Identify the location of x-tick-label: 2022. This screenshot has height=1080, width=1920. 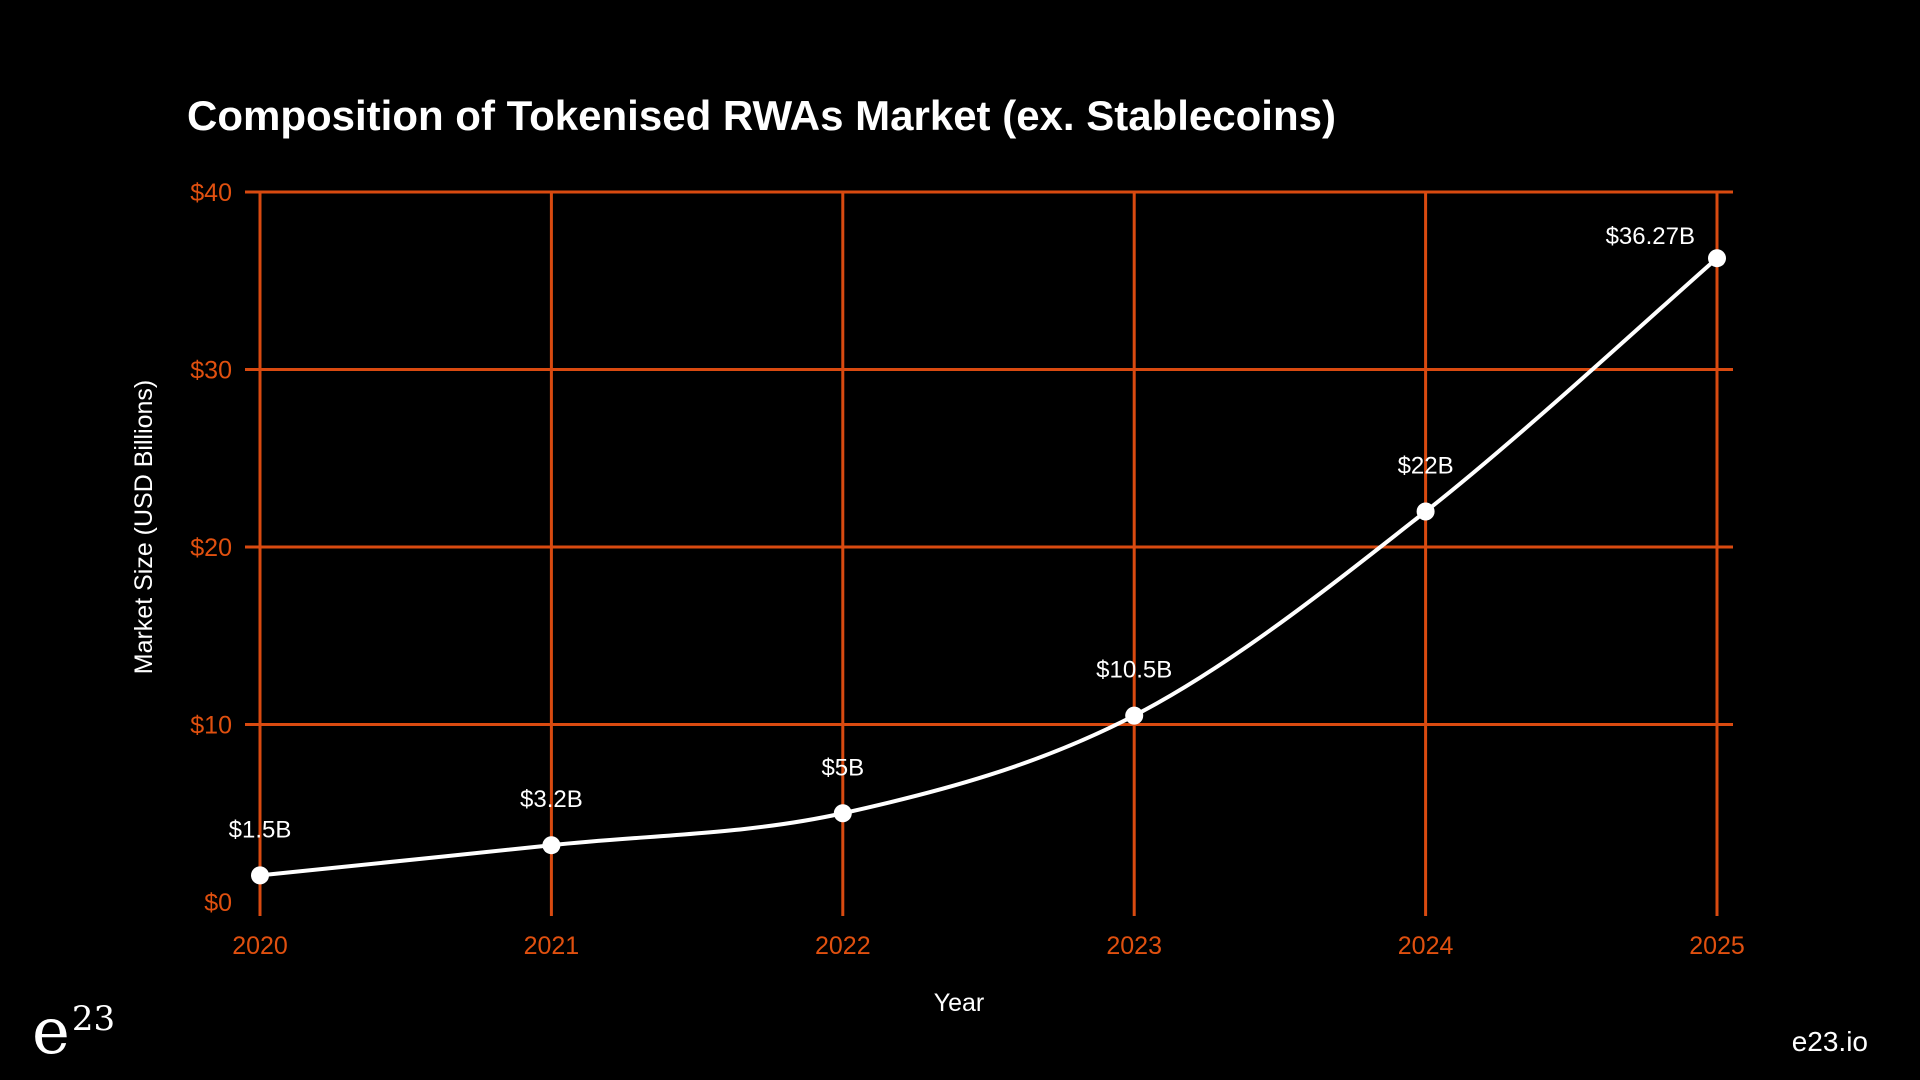
(843, 946).